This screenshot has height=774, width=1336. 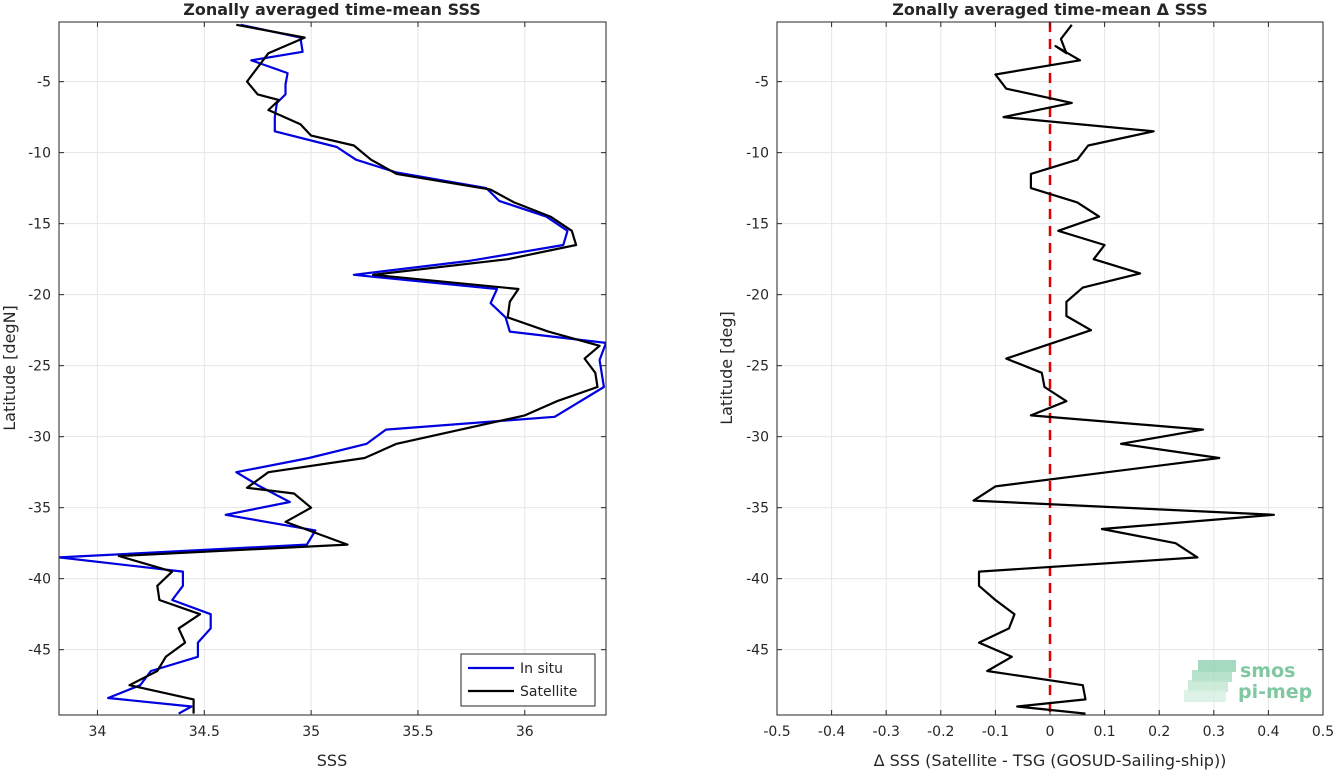 What do you see at coordinates (39, 509) in the screenshot?
I see `left-y-tick-label: -35` at bounding box center [39, 509].